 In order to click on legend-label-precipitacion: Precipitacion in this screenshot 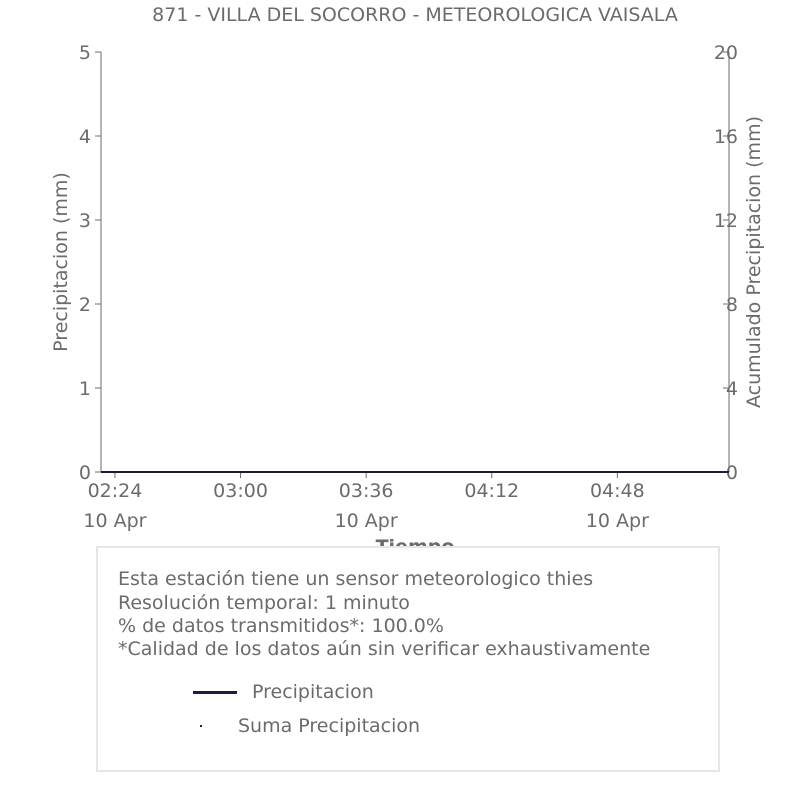, I will do `click(313, 692)`.